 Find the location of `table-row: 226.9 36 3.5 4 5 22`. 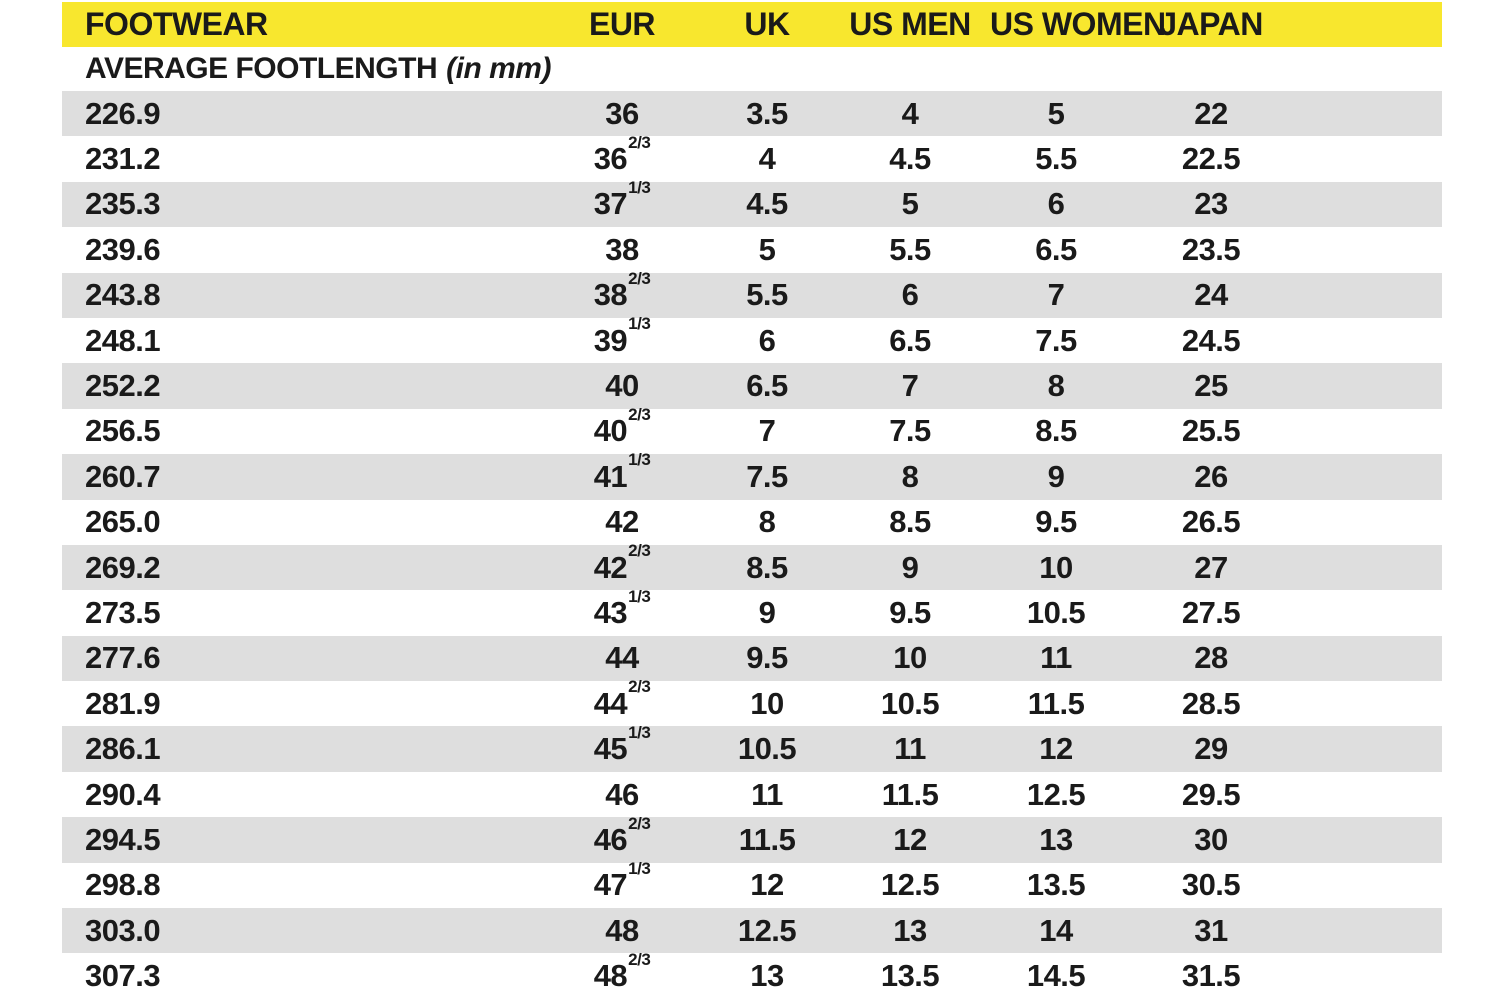

table-row: 226.9 36 3.5 4 5 22 is located at coordinates (752, 114).